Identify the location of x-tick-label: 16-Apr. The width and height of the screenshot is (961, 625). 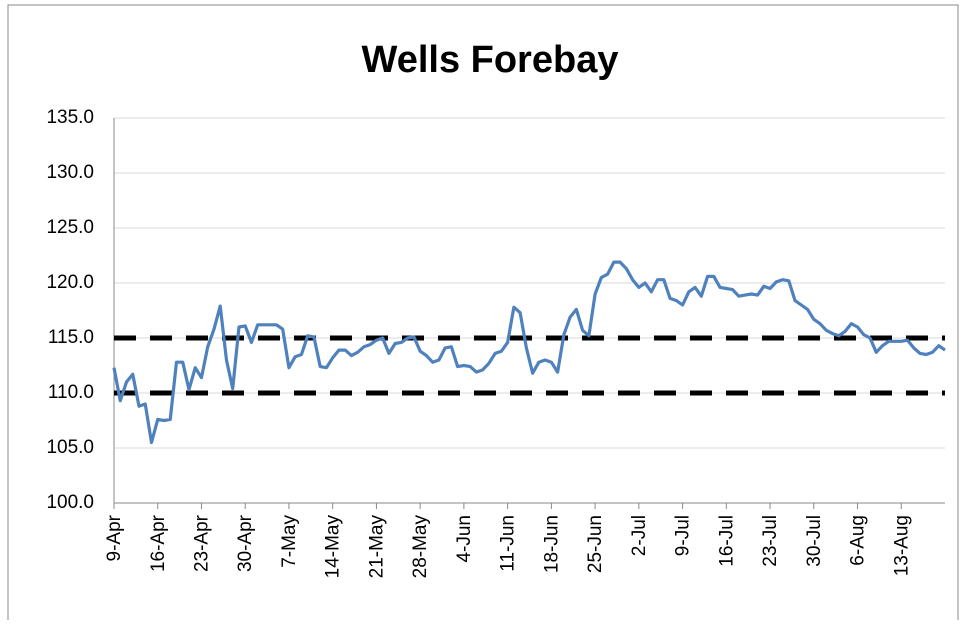
(158, 543).